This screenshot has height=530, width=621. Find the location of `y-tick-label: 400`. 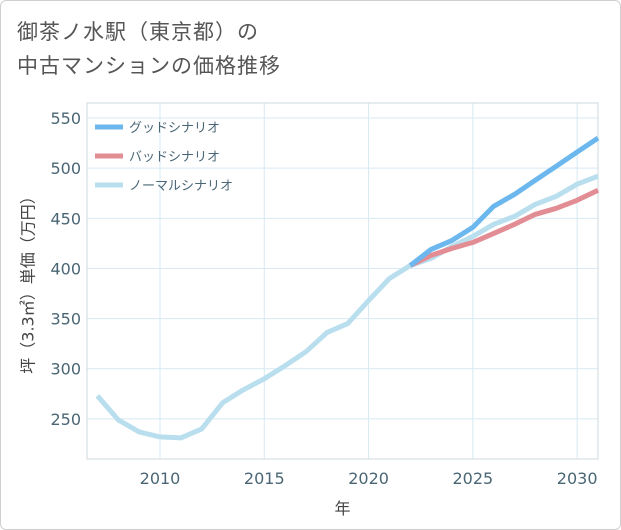

y-tick-label: 400 is located at coordinates (65, 268).